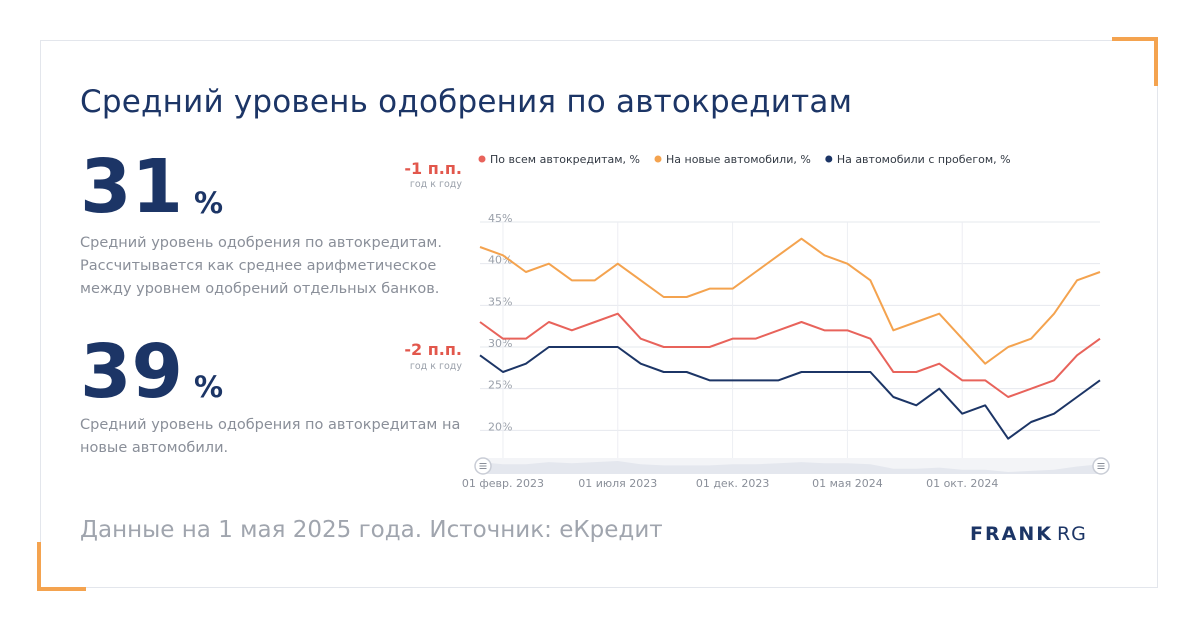  What do you see at coordinates (433, 168) in the screenshot?
I see `stat-change-all: -1 п.п.` at bounding box center [433, 168].